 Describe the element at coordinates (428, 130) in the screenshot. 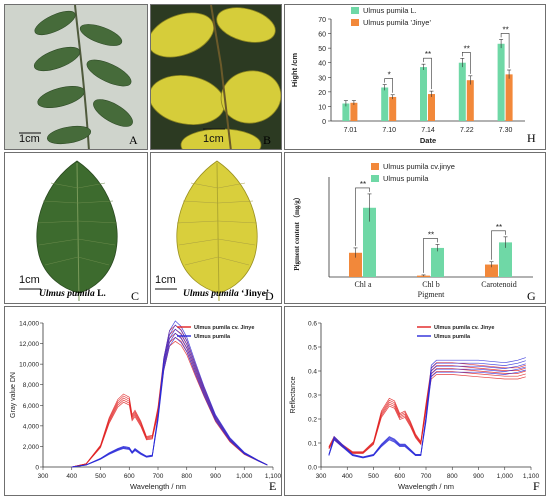

I see `x-tick-label: 7.14` at that location.